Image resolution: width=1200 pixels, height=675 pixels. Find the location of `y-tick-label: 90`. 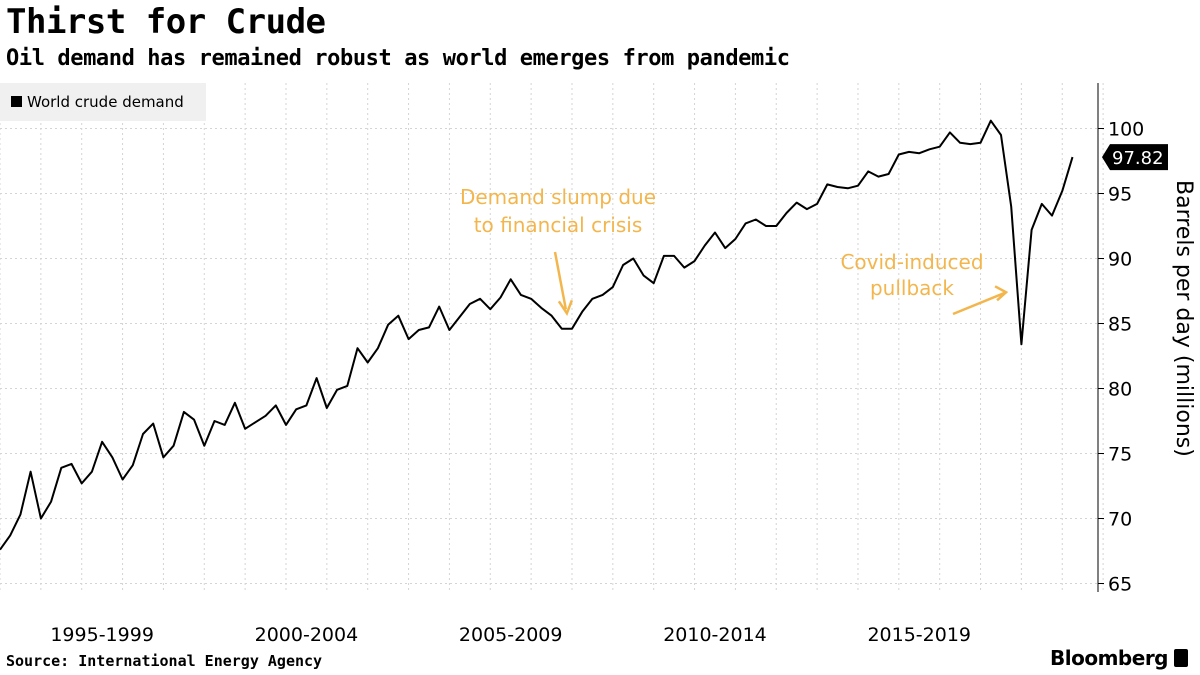

y-tick-label: 90 is located at coordinates (1120, 260).